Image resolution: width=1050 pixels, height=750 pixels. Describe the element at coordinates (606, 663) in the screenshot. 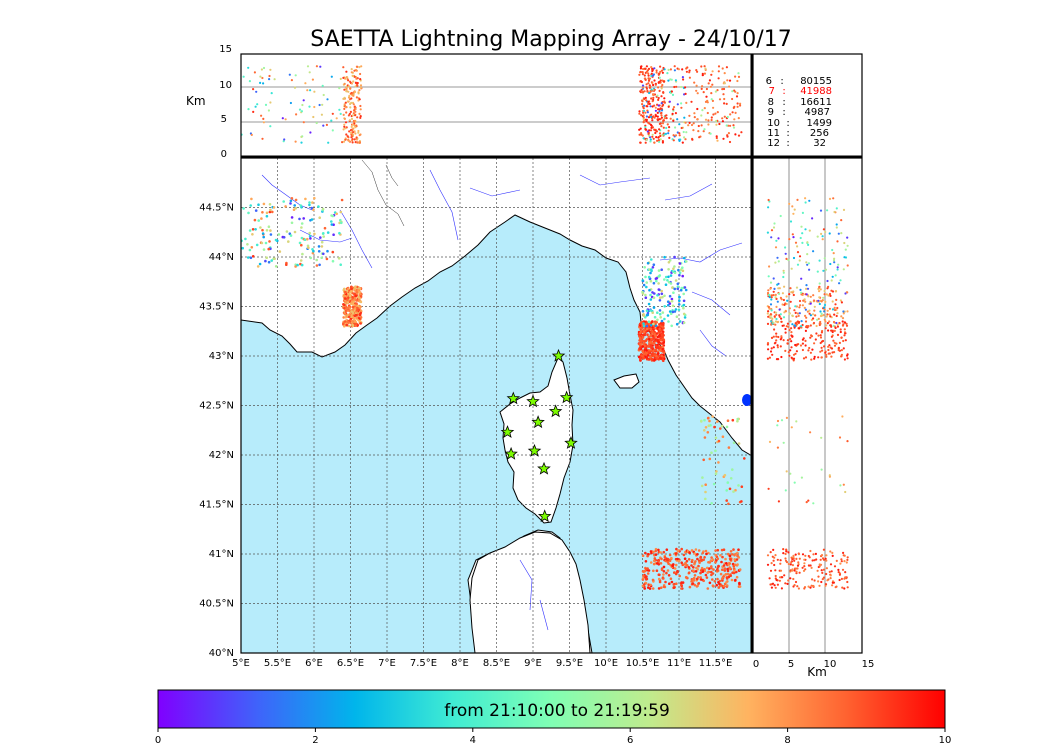

I see `lon-tick: 10°E` at that location.